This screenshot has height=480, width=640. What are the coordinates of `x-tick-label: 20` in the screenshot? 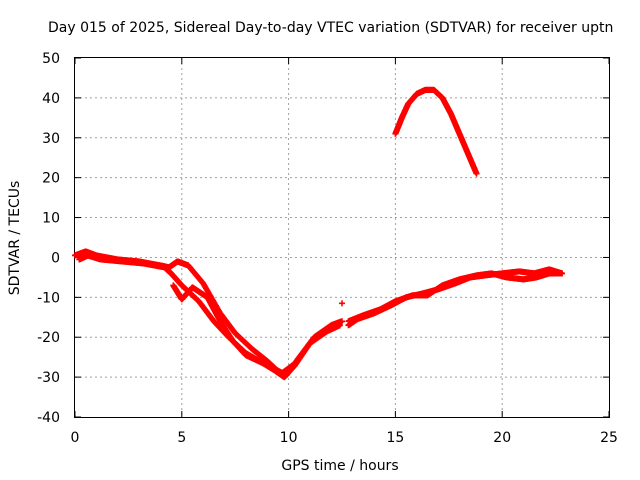 It's located at (502, 438).